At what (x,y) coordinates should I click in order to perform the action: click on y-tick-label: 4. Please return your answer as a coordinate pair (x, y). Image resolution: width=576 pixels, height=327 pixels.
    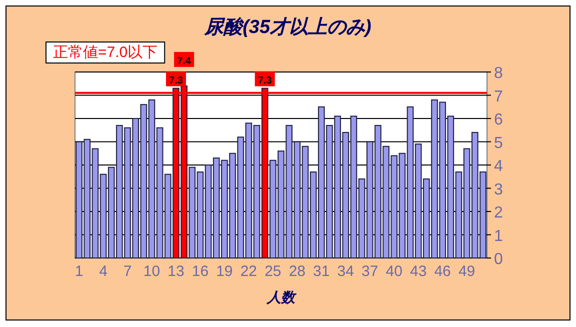
    Looking at the image, I should click on (498, 166).